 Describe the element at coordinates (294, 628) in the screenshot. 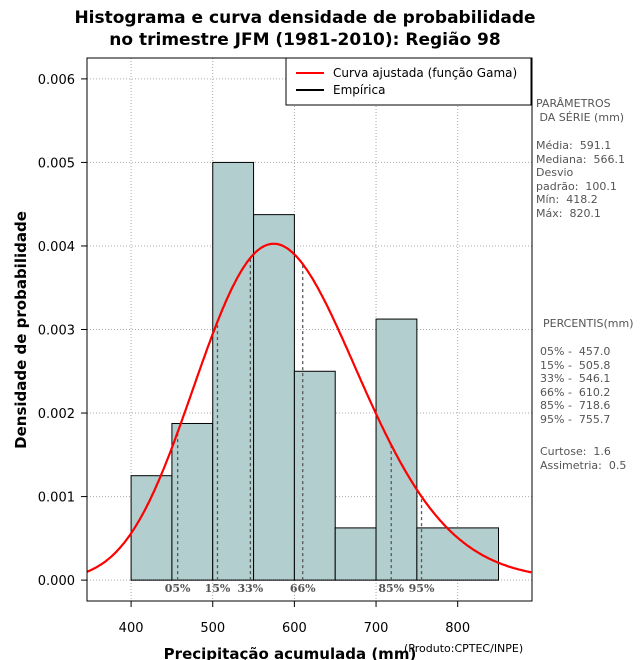

I see `x-tick-label: 600` at that location.